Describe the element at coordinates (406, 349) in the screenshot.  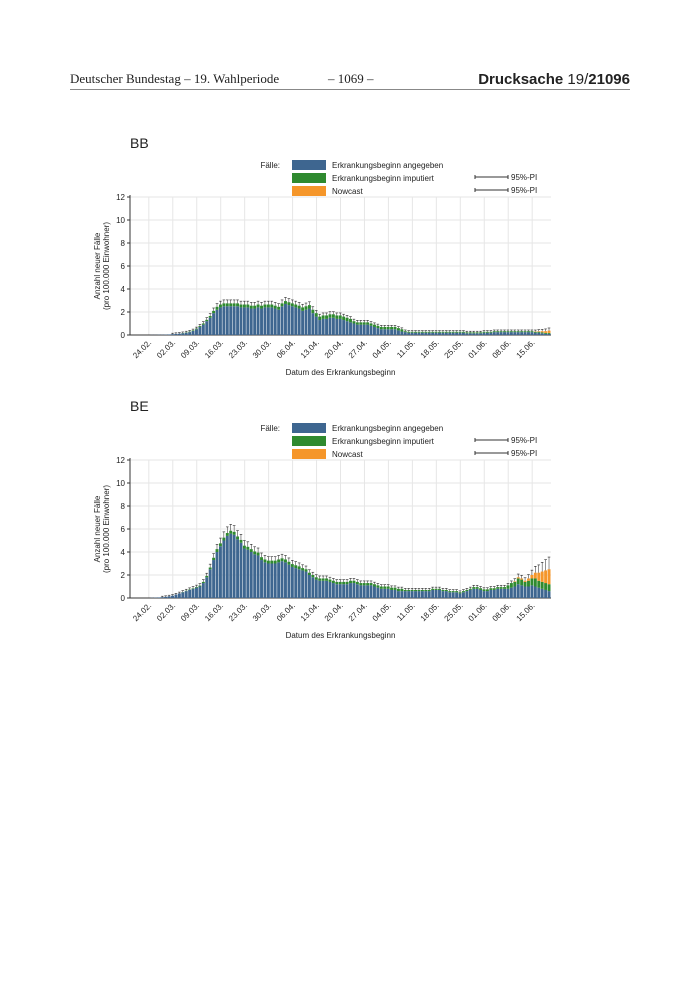
I see `x-tick-label: 11.05.` at that location.